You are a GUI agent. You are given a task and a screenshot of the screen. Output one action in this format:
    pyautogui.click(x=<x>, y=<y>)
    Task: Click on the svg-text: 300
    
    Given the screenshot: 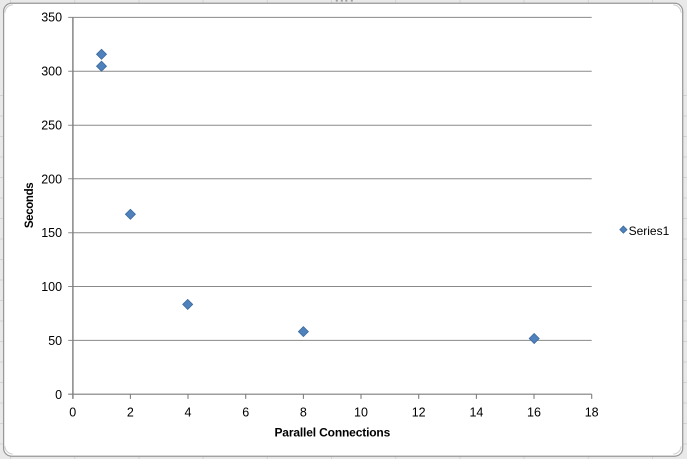 What is the action you would take?
    pyautogui.click(x=51, y=72)
    